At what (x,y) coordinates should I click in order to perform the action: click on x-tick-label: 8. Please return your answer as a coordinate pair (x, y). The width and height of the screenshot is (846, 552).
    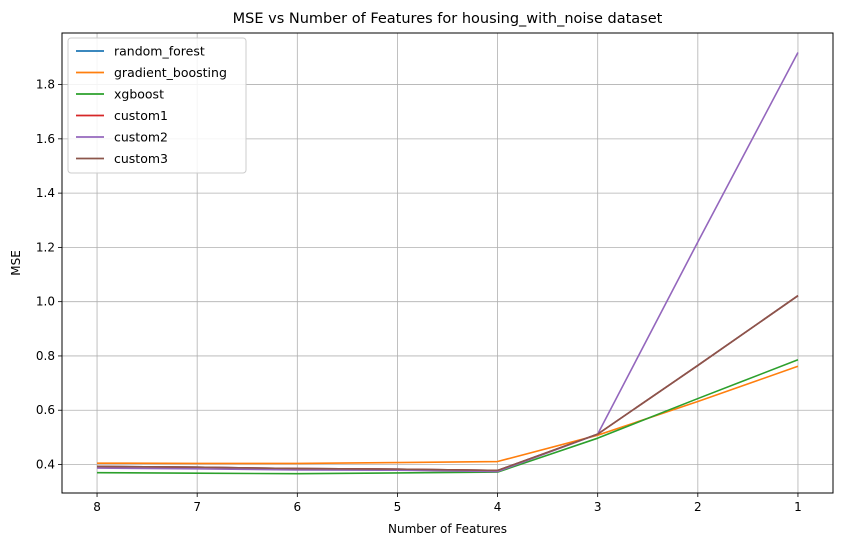
    Looking at the image, I should click on (97, 507).